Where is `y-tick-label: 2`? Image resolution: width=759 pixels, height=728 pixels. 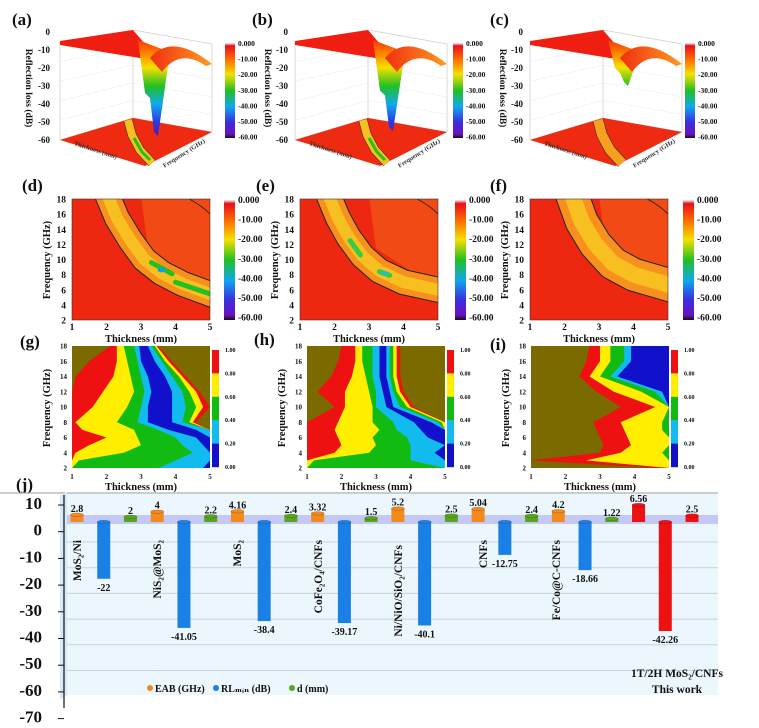
y-tick-label: 2 is located at coordinates (301, 469).